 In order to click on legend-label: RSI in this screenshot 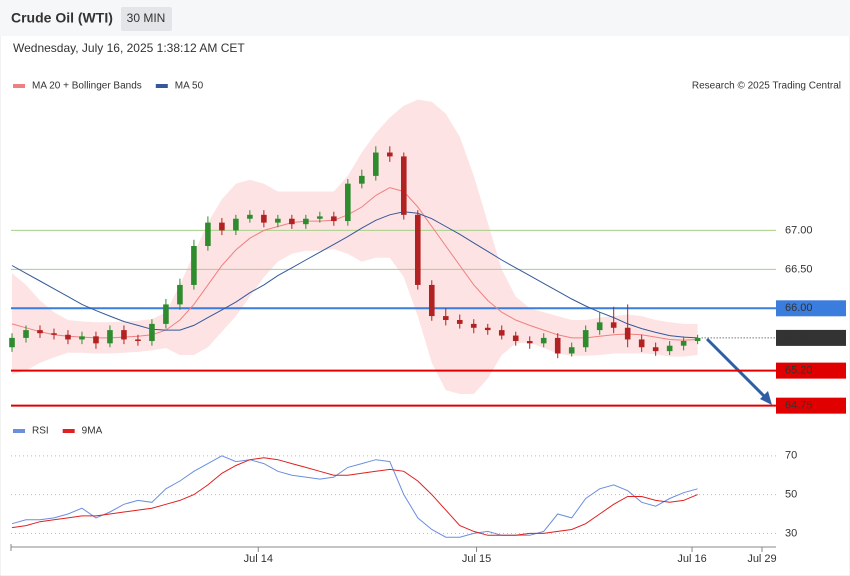, I will do `click(40, 431)`.